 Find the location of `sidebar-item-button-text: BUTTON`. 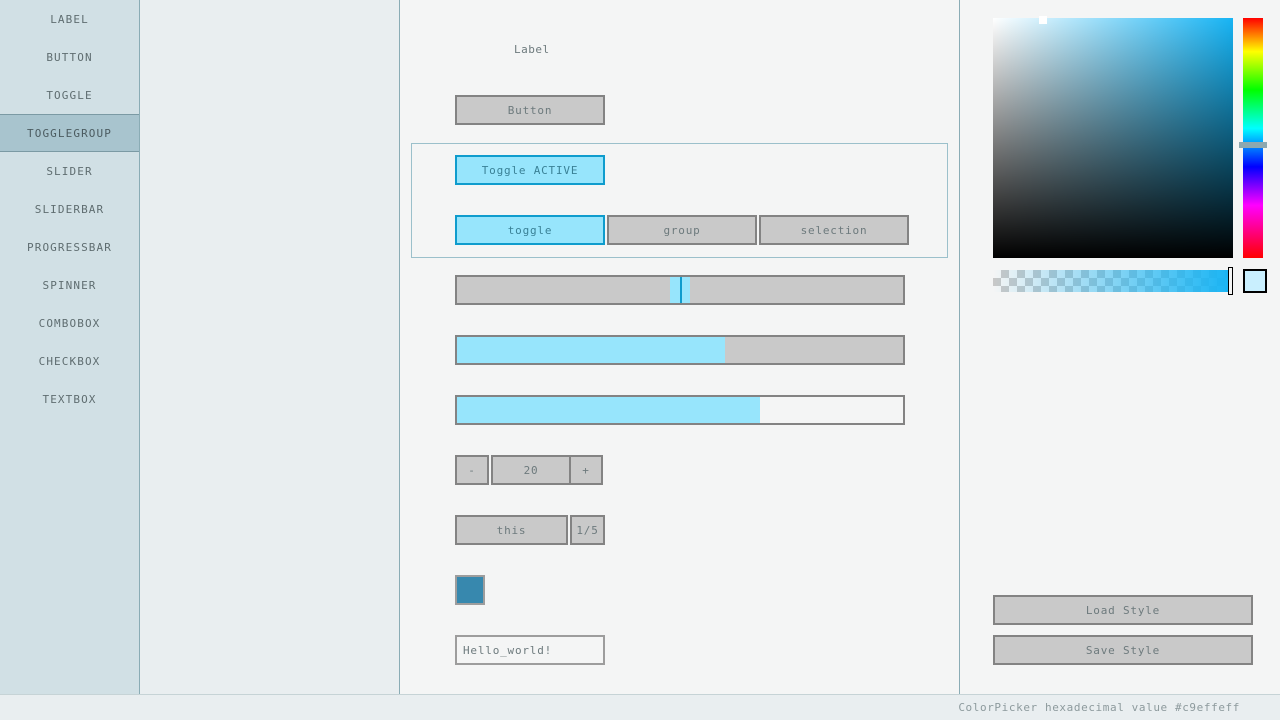

sidebar-item-button-text: BUTTON is located at coordinates (69, 57).